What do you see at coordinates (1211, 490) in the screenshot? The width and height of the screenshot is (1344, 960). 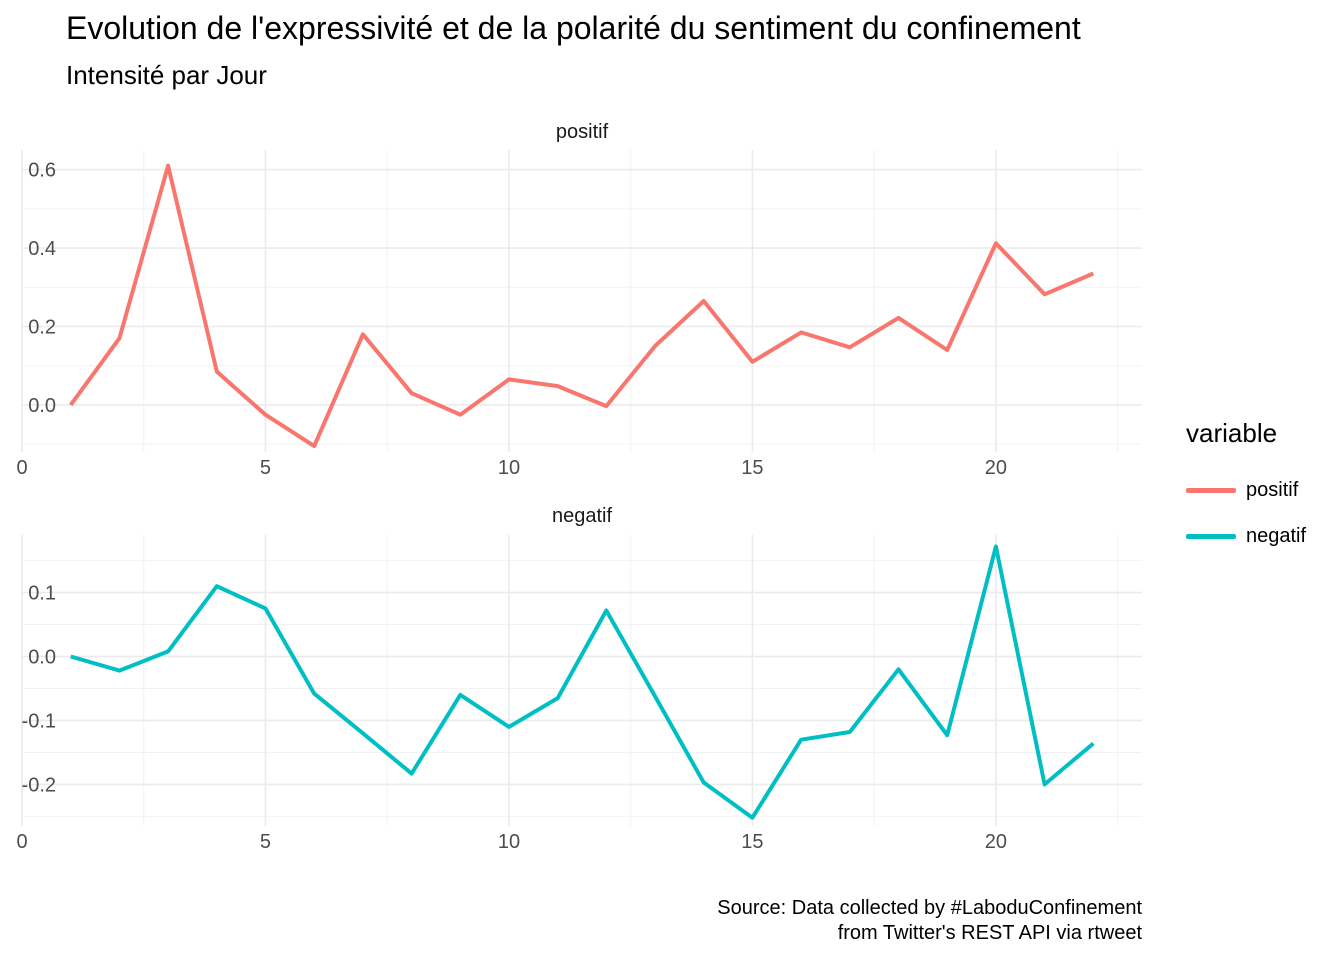 I see `legend-key-positif` at bounding box center [1211, 490].